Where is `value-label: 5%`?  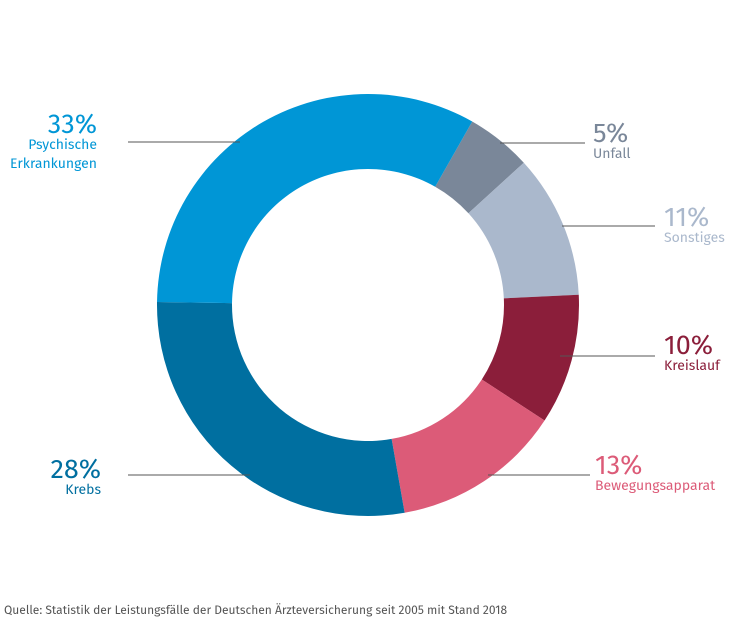
value-label: 5% is located at coordinates (610, 134).